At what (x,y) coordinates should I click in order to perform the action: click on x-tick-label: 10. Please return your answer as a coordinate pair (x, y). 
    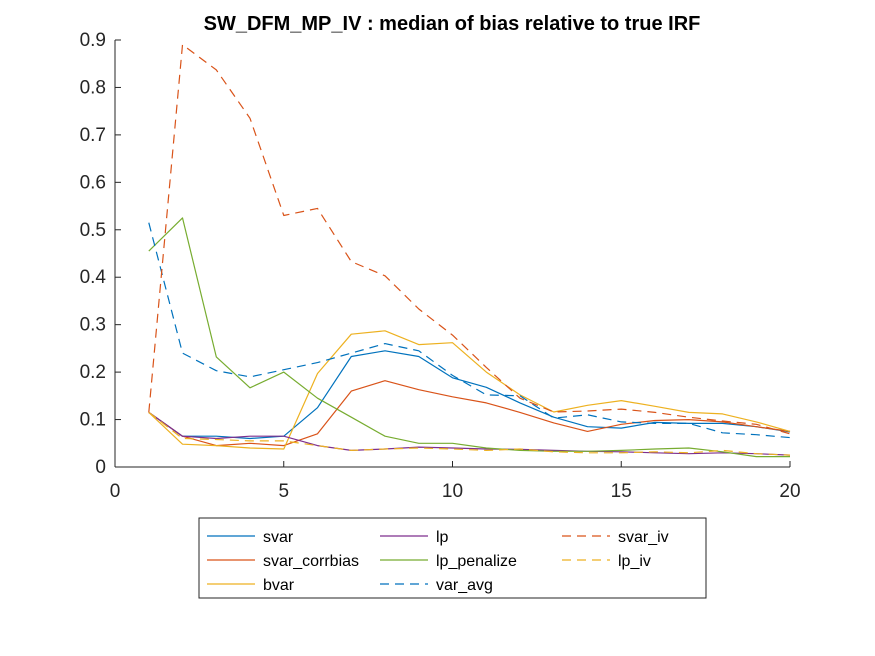
    Looking at the image, I should click on (452, 491).